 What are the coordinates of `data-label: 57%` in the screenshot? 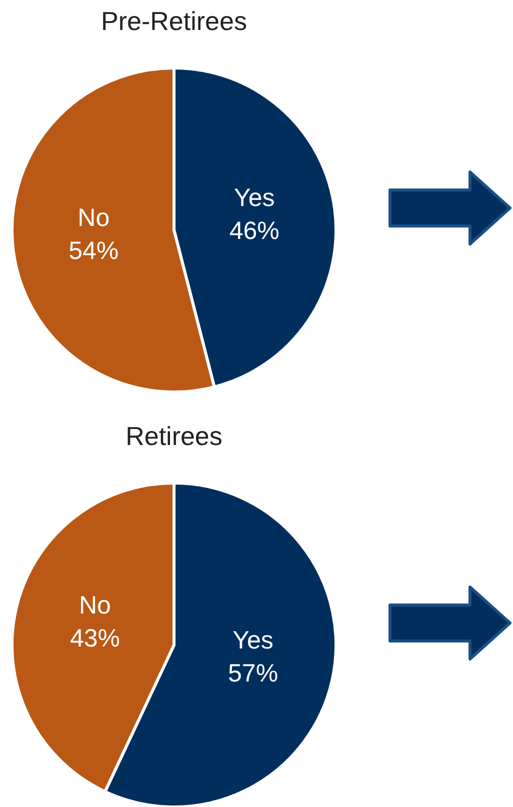 It's located at (253, 674).